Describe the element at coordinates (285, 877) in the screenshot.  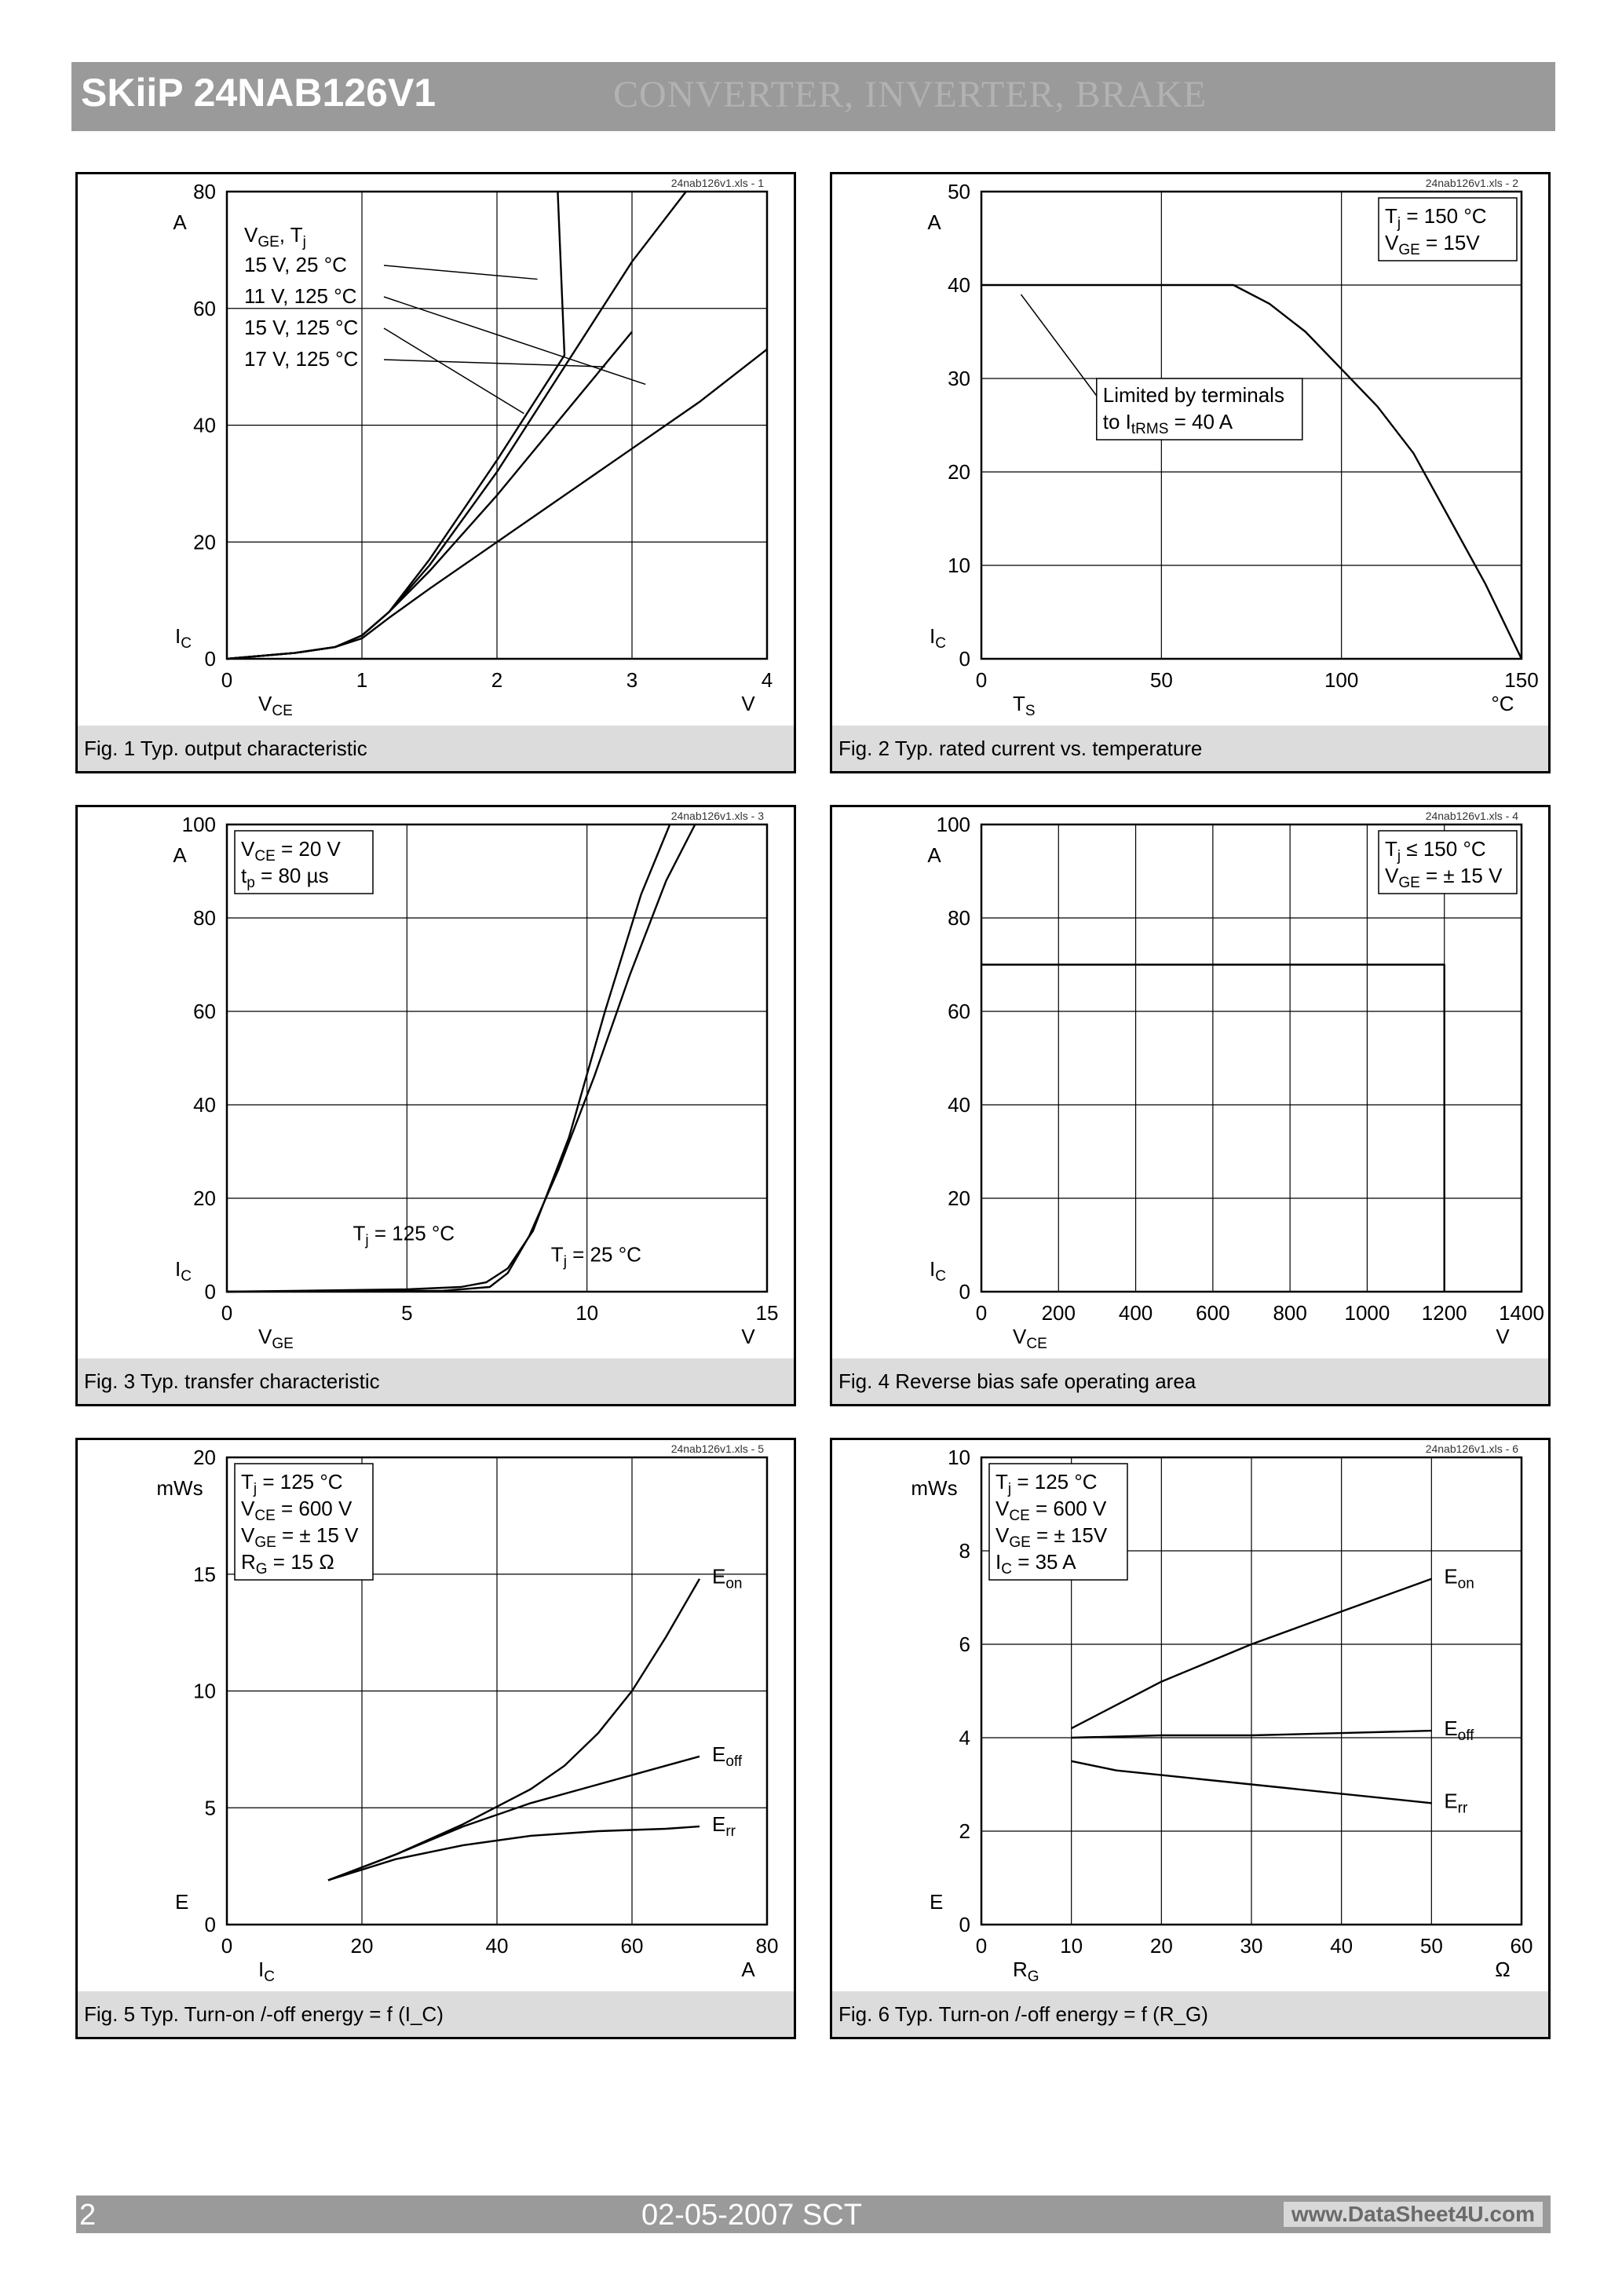
I see `legend-entry: tp = 80 µs` at that location.